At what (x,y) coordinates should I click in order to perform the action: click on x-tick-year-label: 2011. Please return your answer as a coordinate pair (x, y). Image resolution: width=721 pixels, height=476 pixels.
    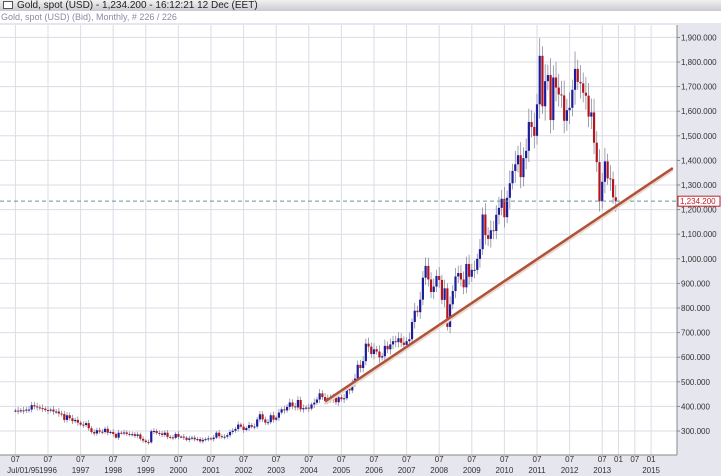
    Looking at the image, I should click on (537, 470).